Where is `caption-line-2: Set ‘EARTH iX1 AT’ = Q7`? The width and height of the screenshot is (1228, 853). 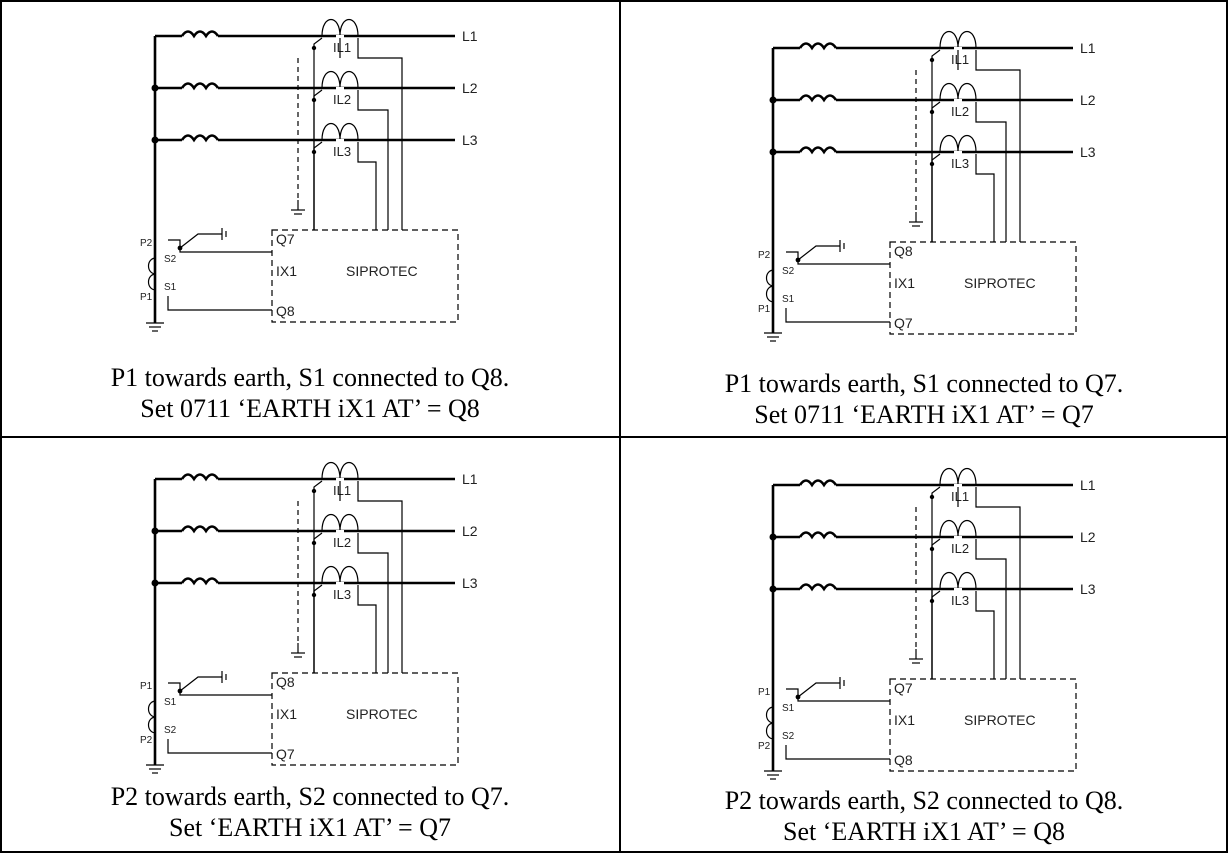
caption-line-2: Set ‘EARTH iX1 AT’ = Q7 is located at coordinates (310, 827).